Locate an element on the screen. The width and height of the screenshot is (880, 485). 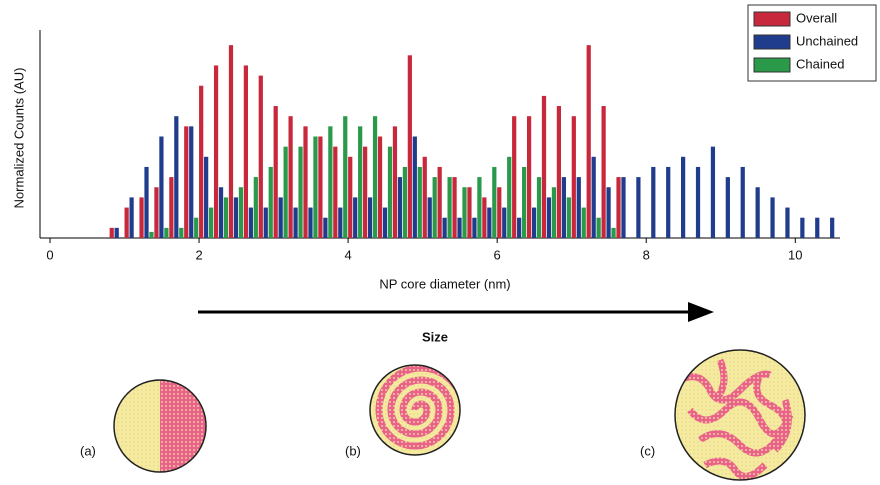
legend-label: Overall is located at coordinates (816, 17).